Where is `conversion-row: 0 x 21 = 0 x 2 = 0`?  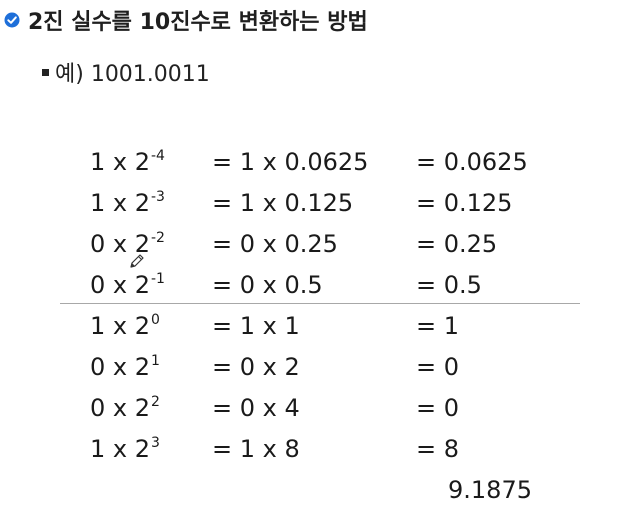 conversion-row: 0 x 21 = 0 x 2 = 0 is located at coordinates (309, 367).